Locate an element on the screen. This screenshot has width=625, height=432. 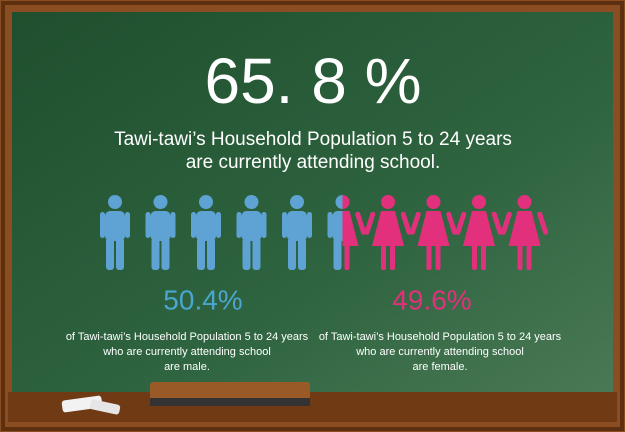
headline-text: are currently attending school. is located at coordinates (313, 162).